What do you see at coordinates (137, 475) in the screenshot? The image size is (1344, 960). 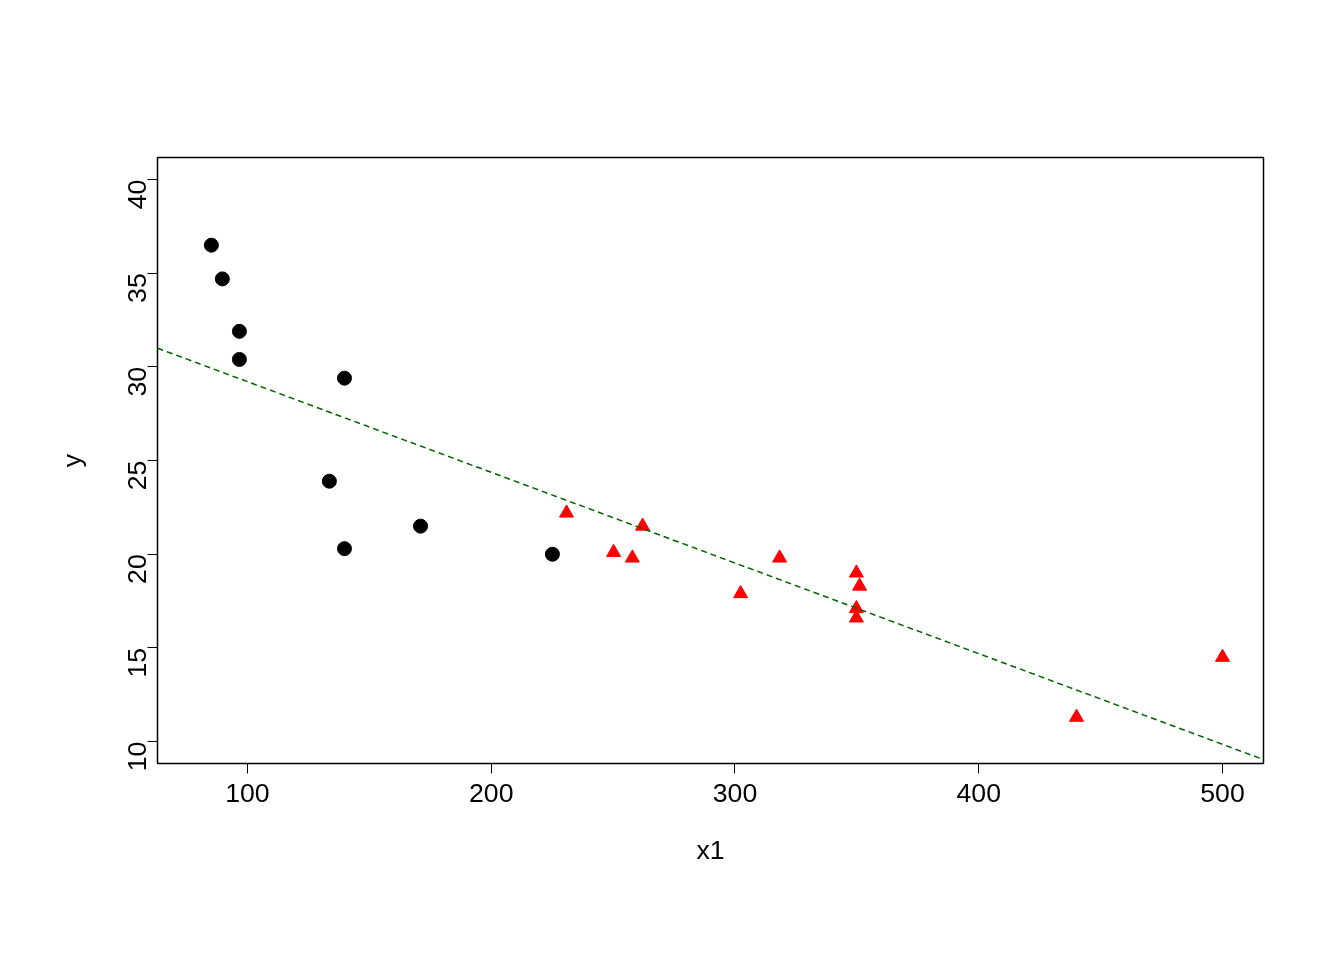 I see `y-tick-label: 25` at bounding box center [137, 475].